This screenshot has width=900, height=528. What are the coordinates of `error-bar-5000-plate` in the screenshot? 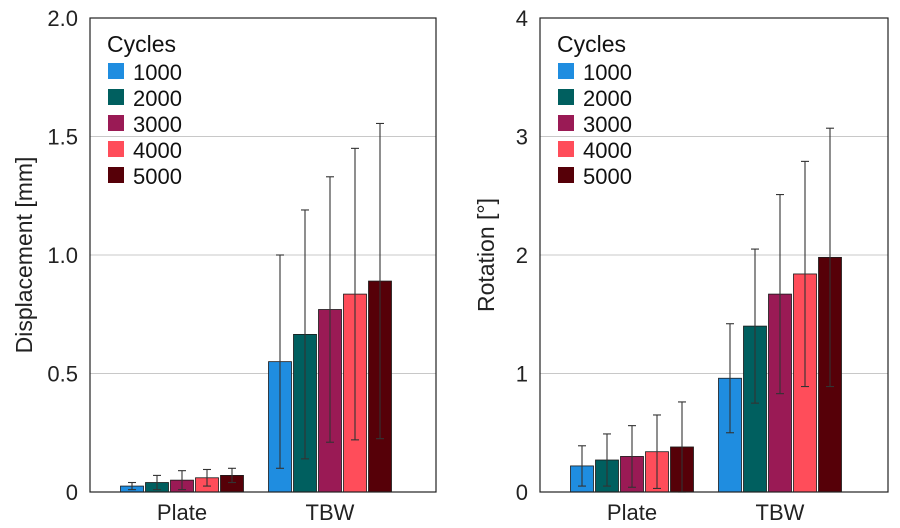 It's located at (232, 475).